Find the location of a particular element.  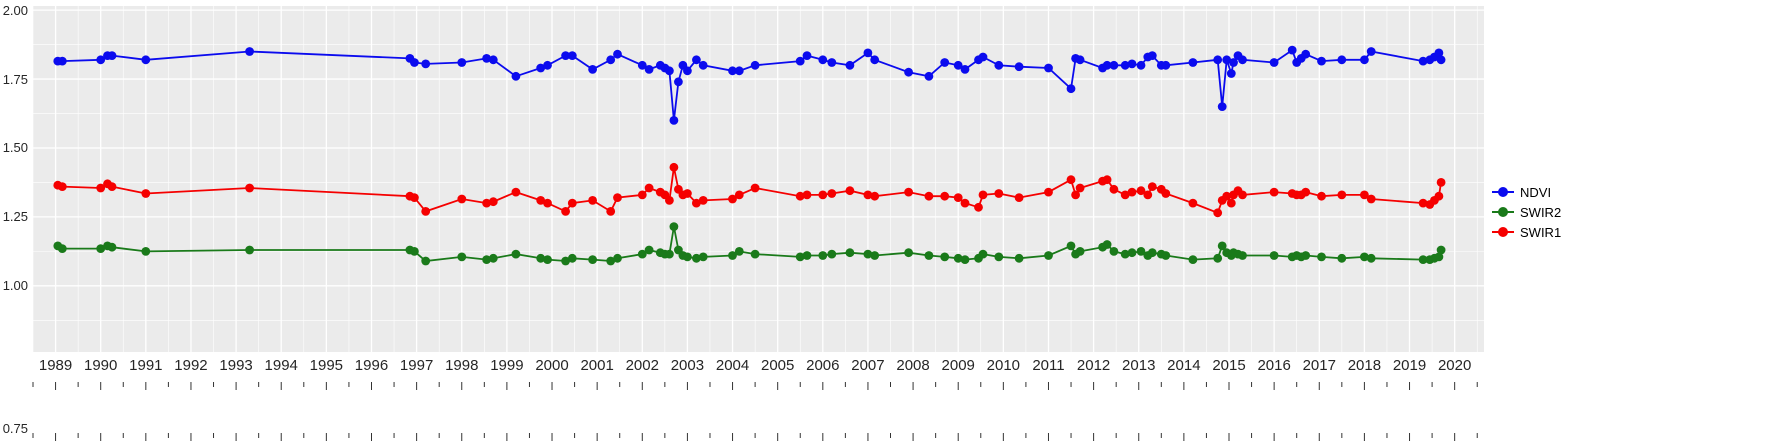

x-tick-label: 1998 is located at coordinates (462, 365).